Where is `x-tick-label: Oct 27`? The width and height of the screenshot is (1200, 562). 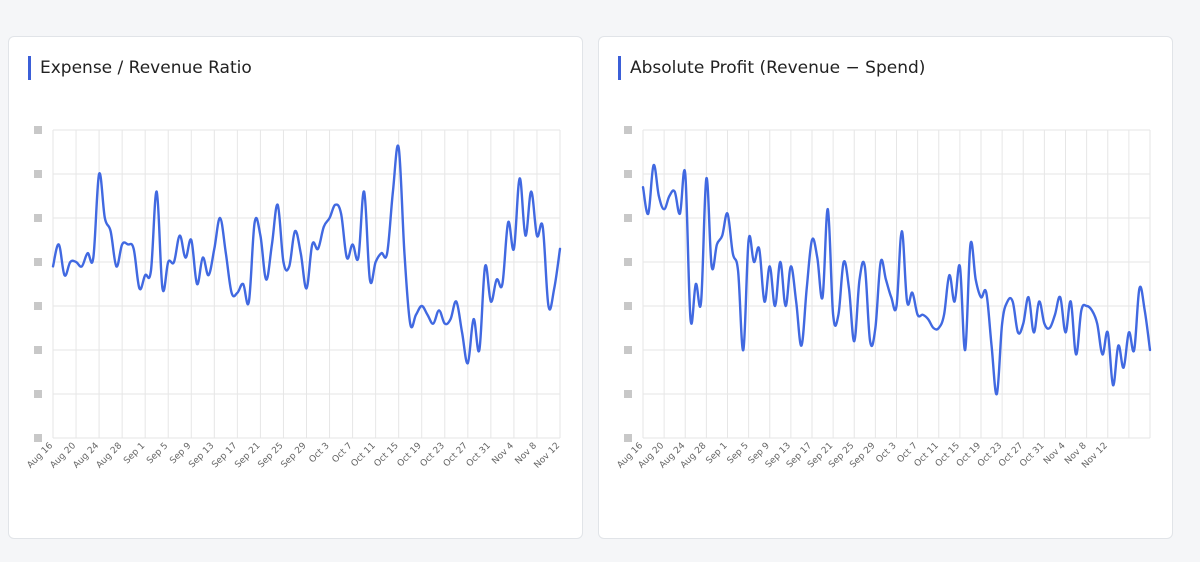 x-tick-label: Oct 27 is located at coordinates (456, 455).